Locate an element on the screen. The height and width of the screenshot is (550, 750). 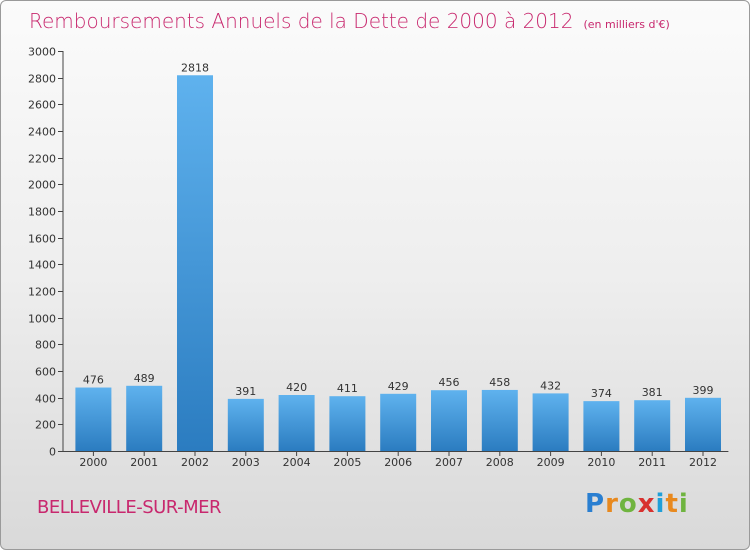
x-tick-label: 2010 is located at coordinates (601, 462).